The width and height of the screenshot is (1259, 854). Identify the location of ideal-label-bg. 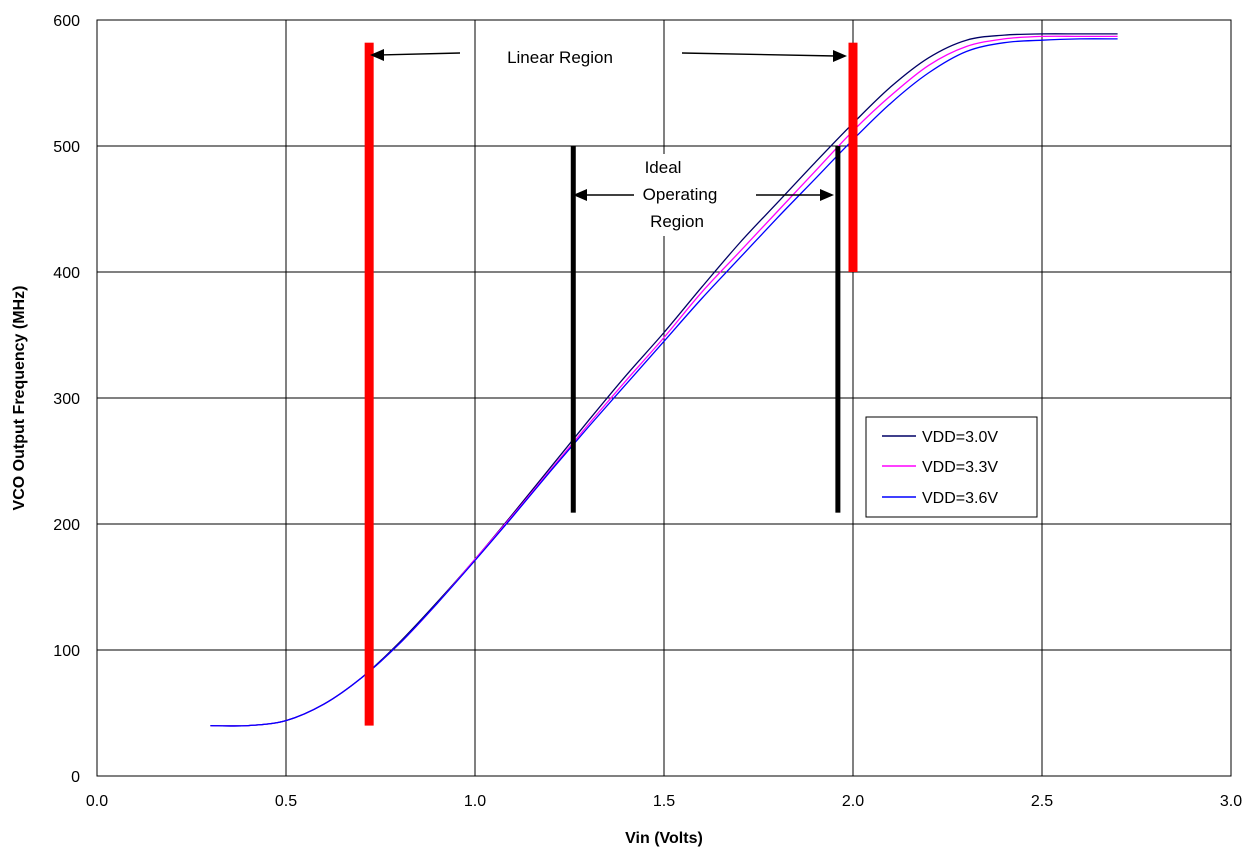
(680, 195).